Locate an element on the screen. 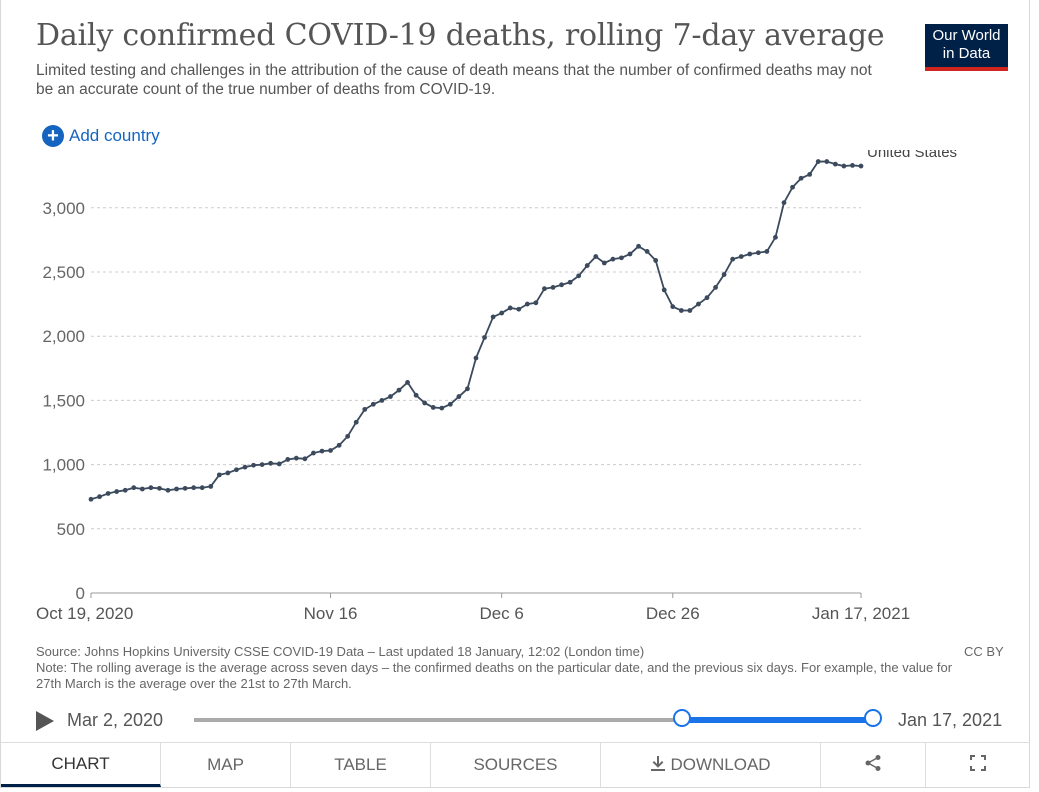 The image size is (1039, 792). tab-bar: CHART MAP TABLE SOURCES DOWNLOAD is located at coordinates (515, 764).